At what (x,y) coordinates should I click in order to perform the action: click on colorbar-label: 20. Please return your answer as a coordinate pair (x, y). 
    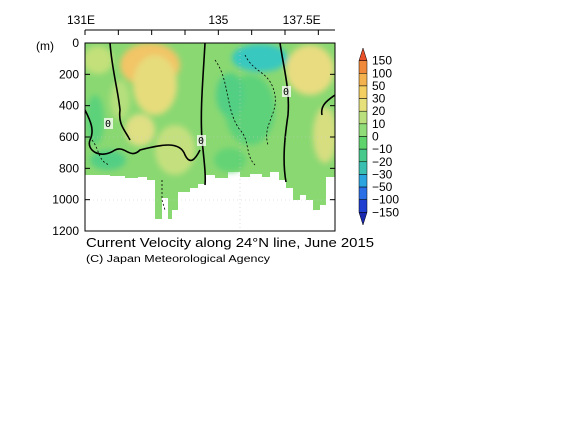
    Looking at the image, I should click on (379, 111).